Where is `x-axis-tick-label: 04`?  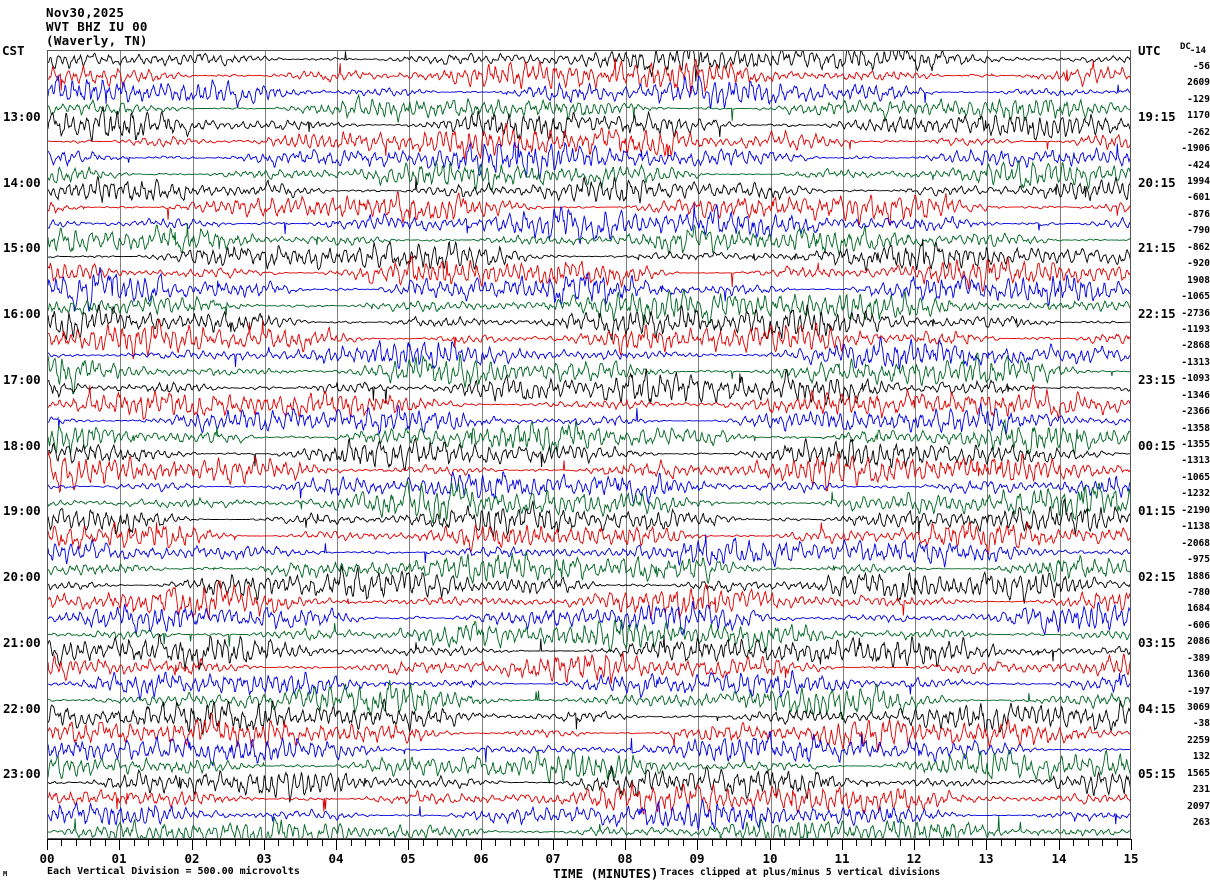 x-axis-tick-label: 04 is located at coordinates (336, 858).